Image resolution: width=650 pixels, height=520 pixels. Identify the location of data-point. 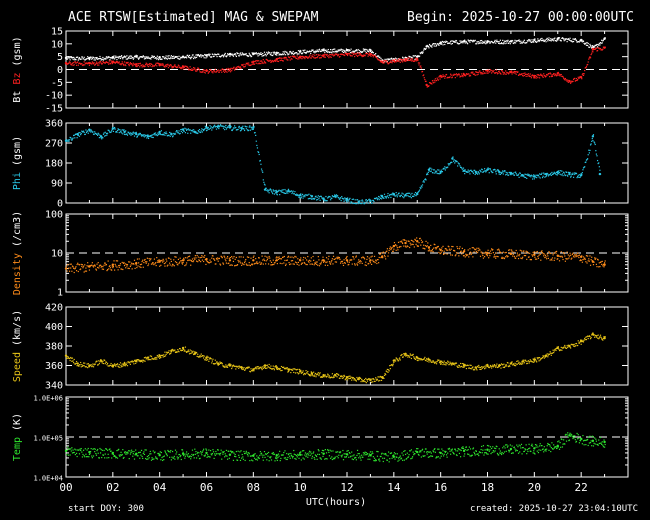
(429, 247).